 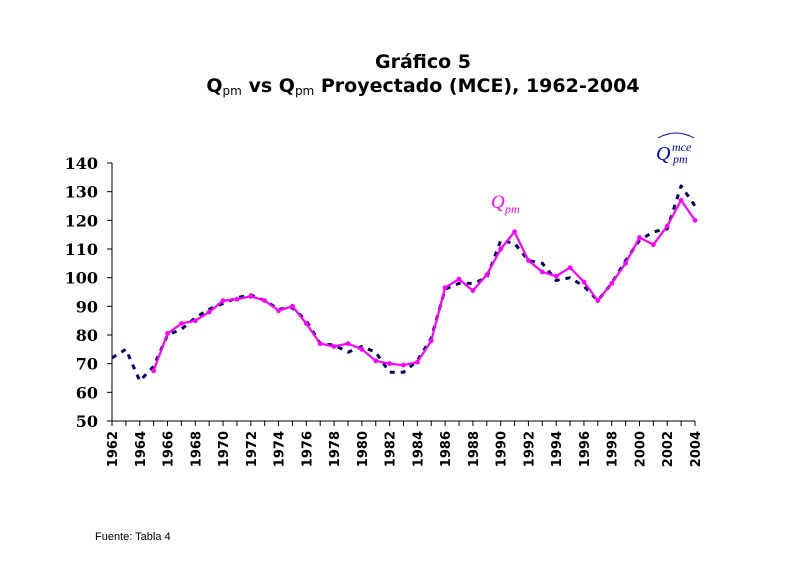 I want to click on x-tick-label: 2000, so click(x=640, y=449).